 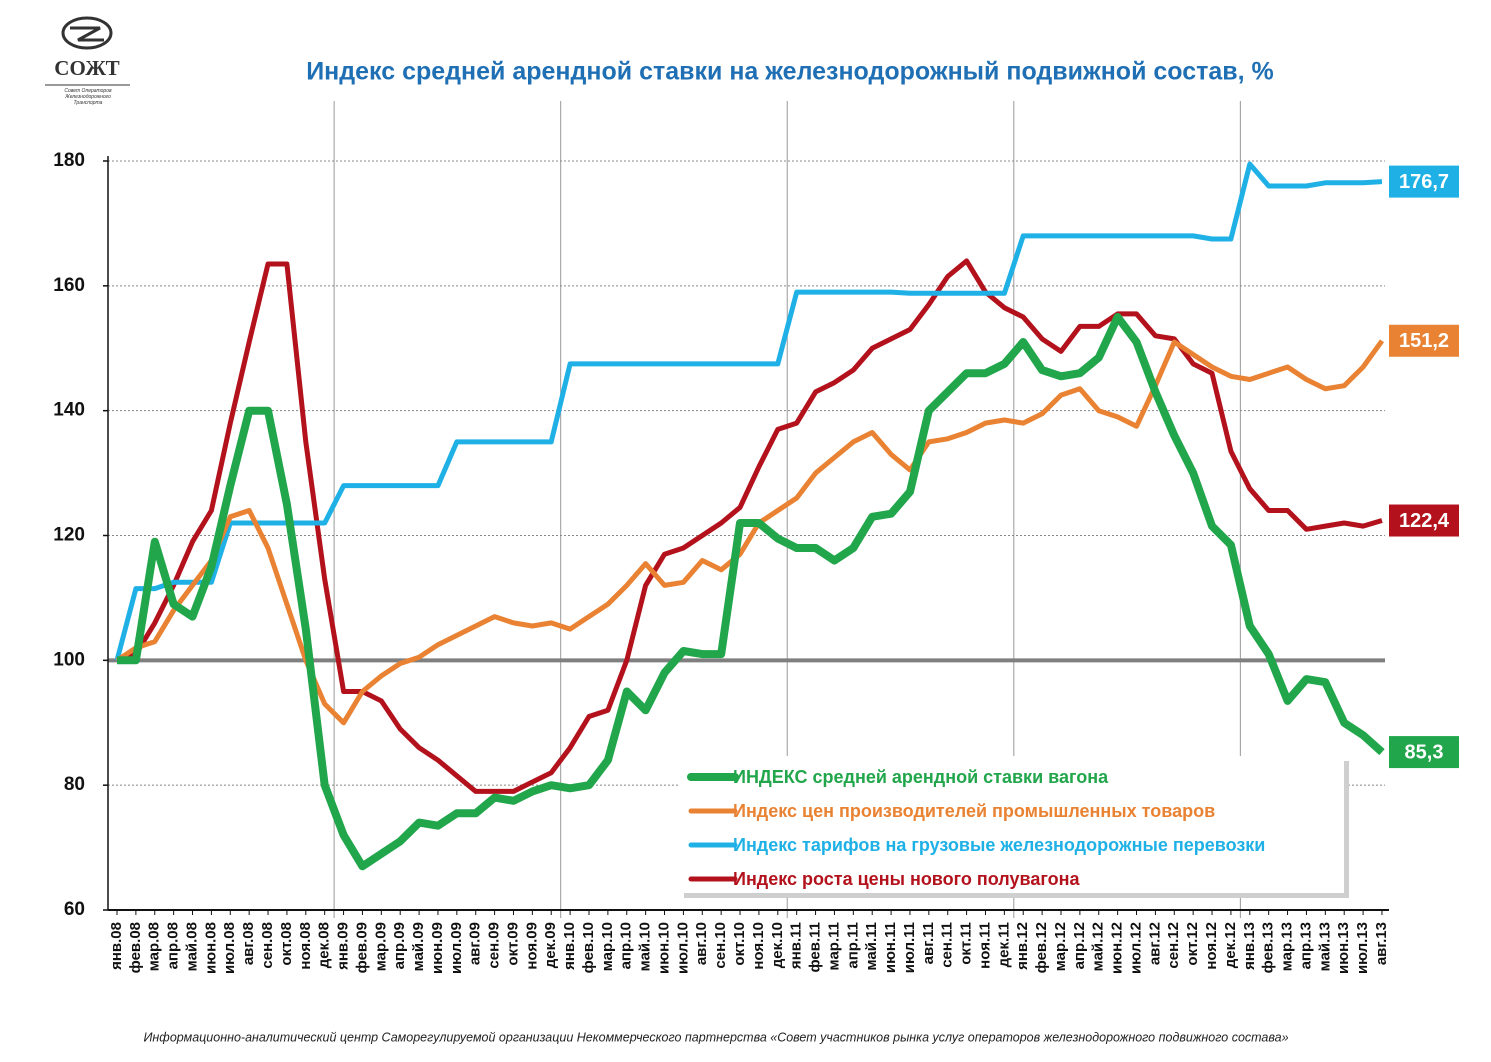 What do you see at coordinates (116, 946) in the screenshot?
I see `x-tick-label: янв.08` at bounding box center [116, 946].